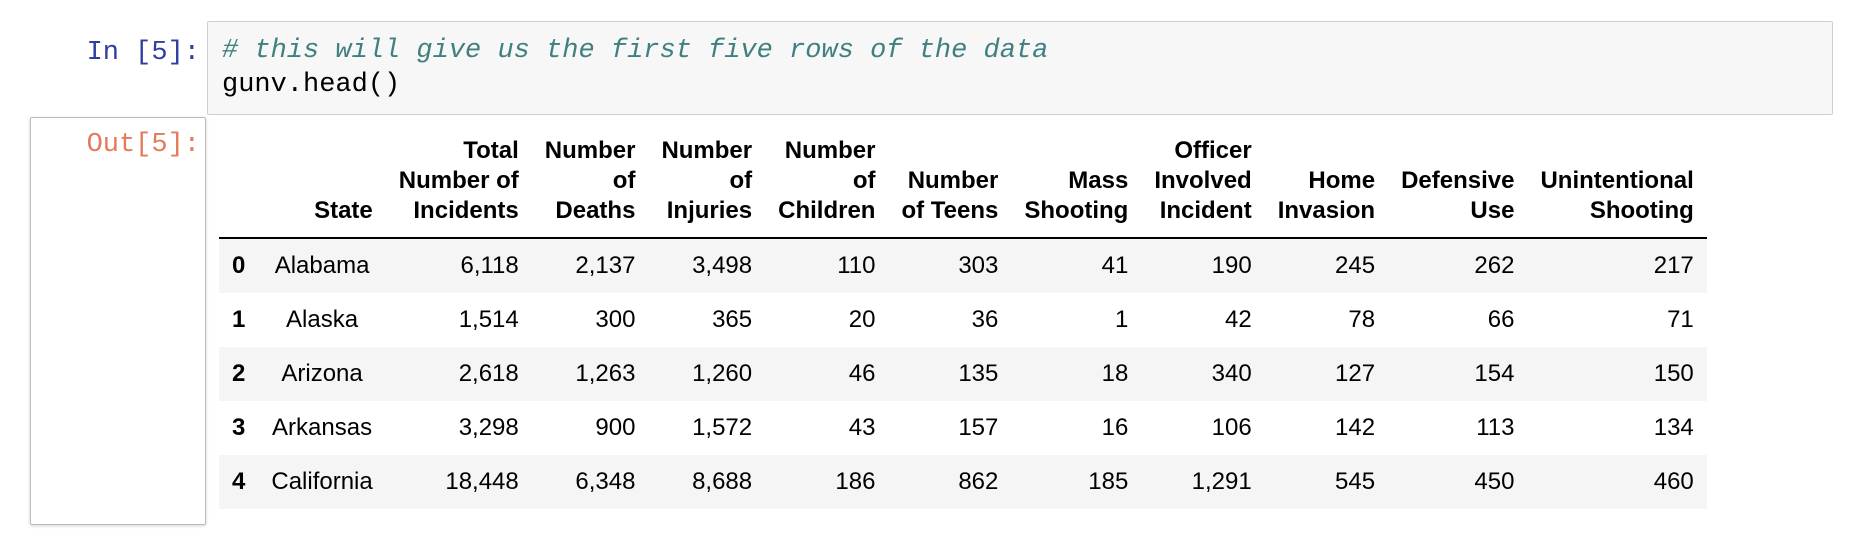 Image resolution: width=1852 pixels, height=542 pixels. I want to click on output-prompt: Out[5]:, so click(143, 145).